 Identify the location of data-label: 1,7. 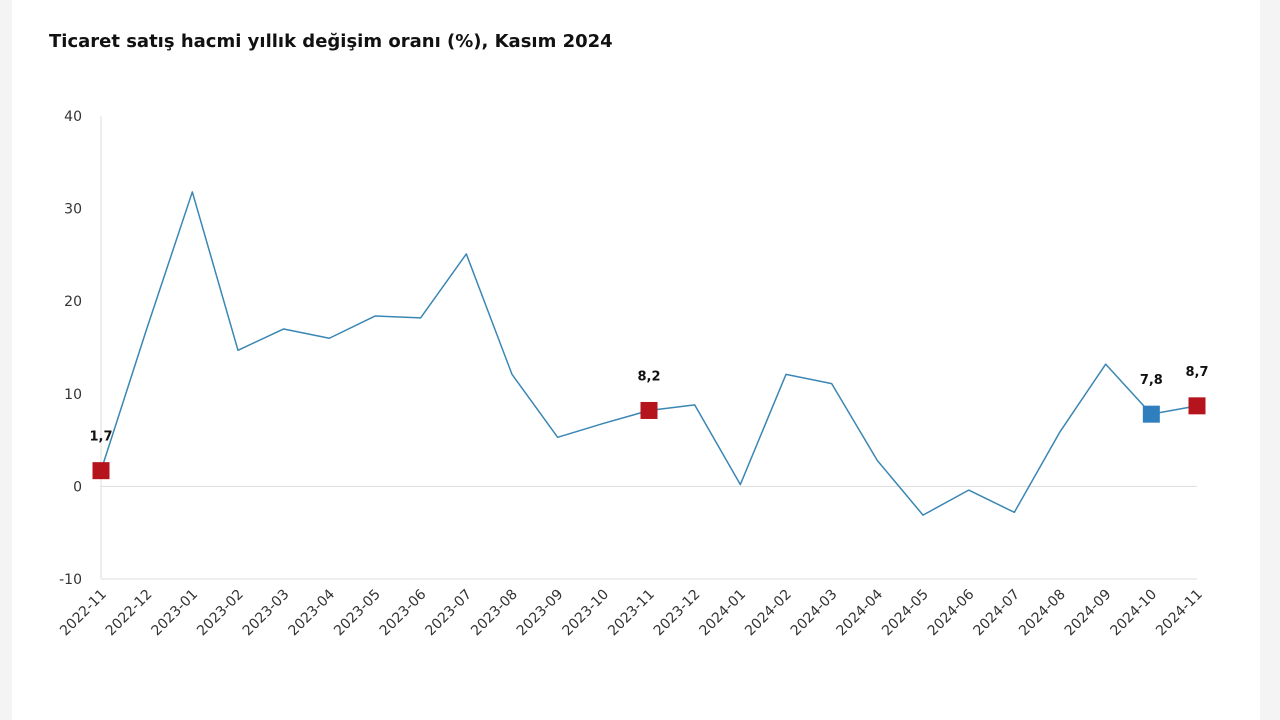
(100, 437).